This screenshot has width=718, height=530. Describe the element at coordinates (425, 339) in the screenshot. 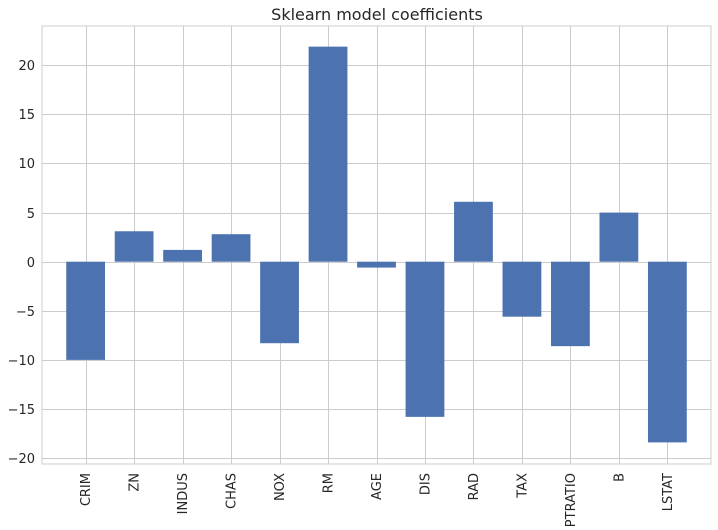

I see `bar-dis` at that location.